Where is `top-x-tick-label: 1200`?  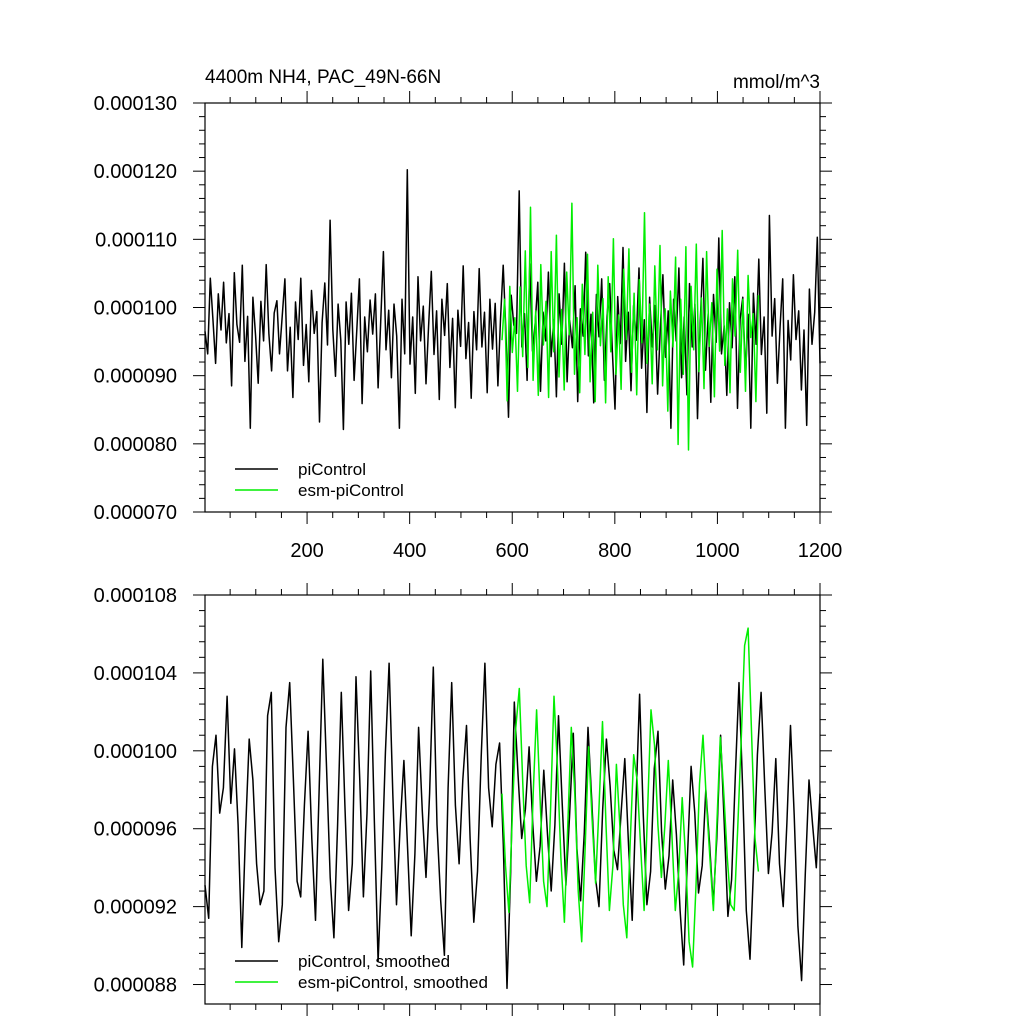 top-x-tick-label: 1200 is located at coordinates (820, 551).